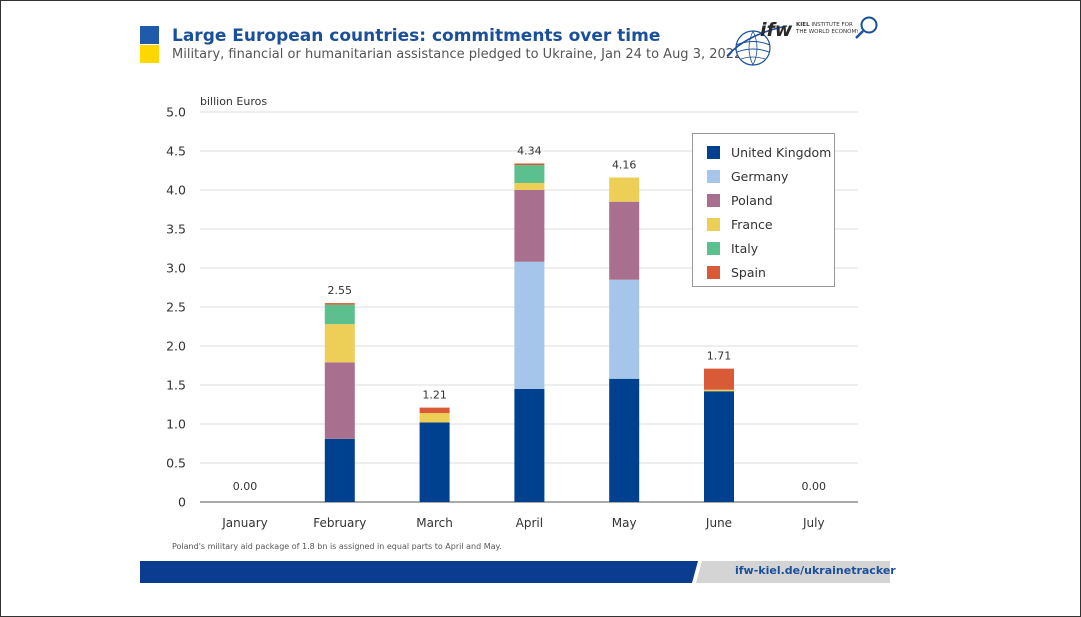 Image resolution: width=1081 pixels, height=617 pixels. I want to click on y-tick-label: 1.5, so click(176, 385).